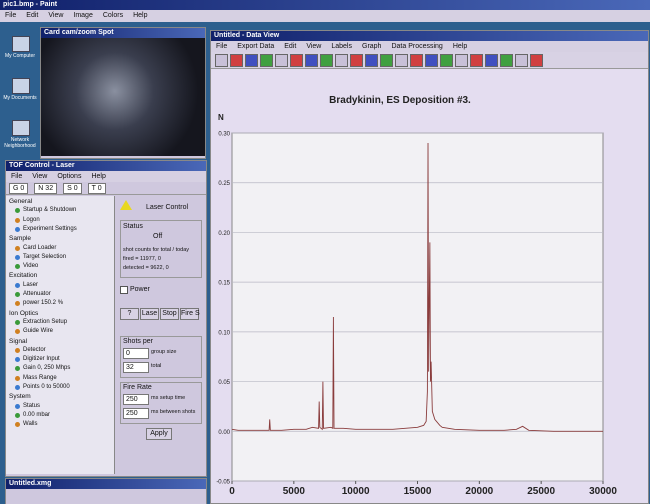 The width and height of the screenshot is (650, 504). I want to click on setup-input: 250, so click(136, 399).